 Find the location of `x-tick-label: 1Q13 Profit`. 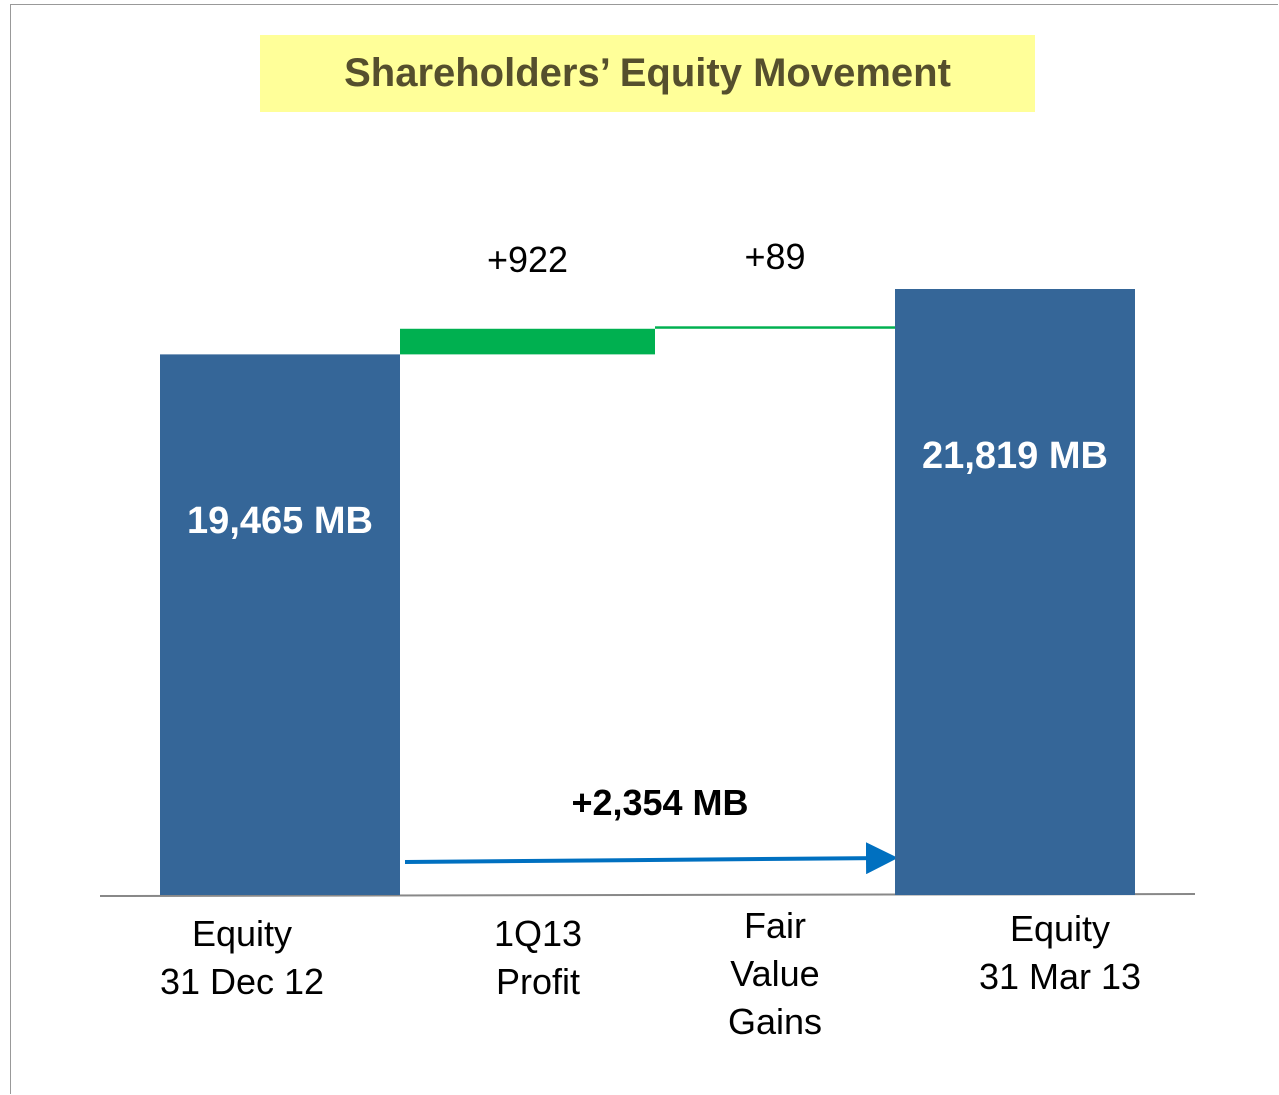

x-tick-label: 1Q13 Profit is located at coordinates (538, 957).